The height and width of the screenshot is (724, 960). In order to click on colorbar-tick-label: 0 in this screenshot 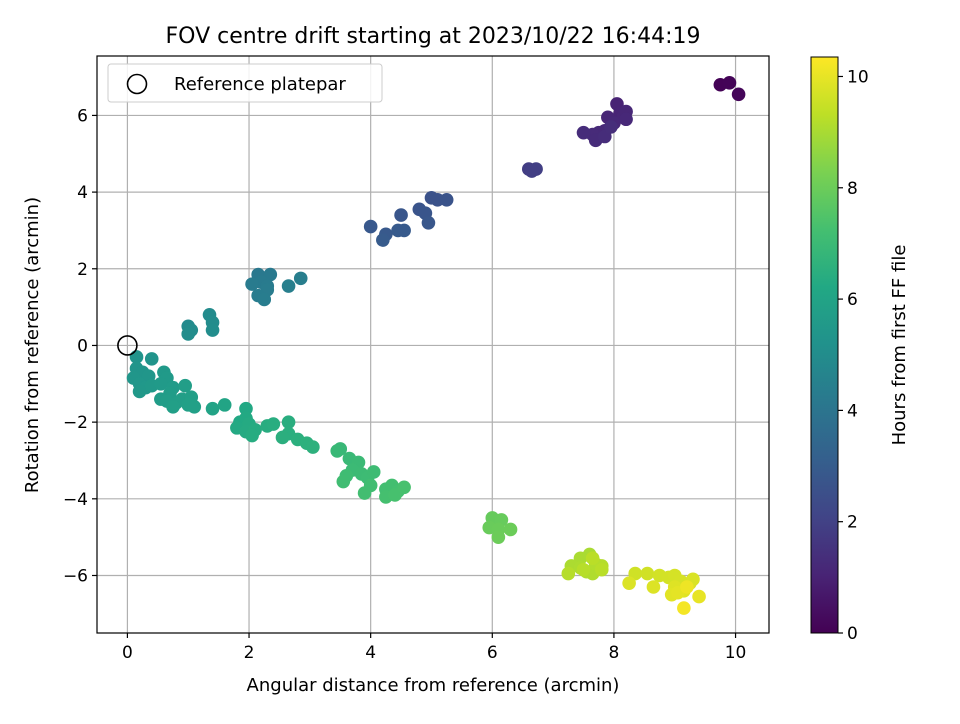, I will do `click(852, 634)`.